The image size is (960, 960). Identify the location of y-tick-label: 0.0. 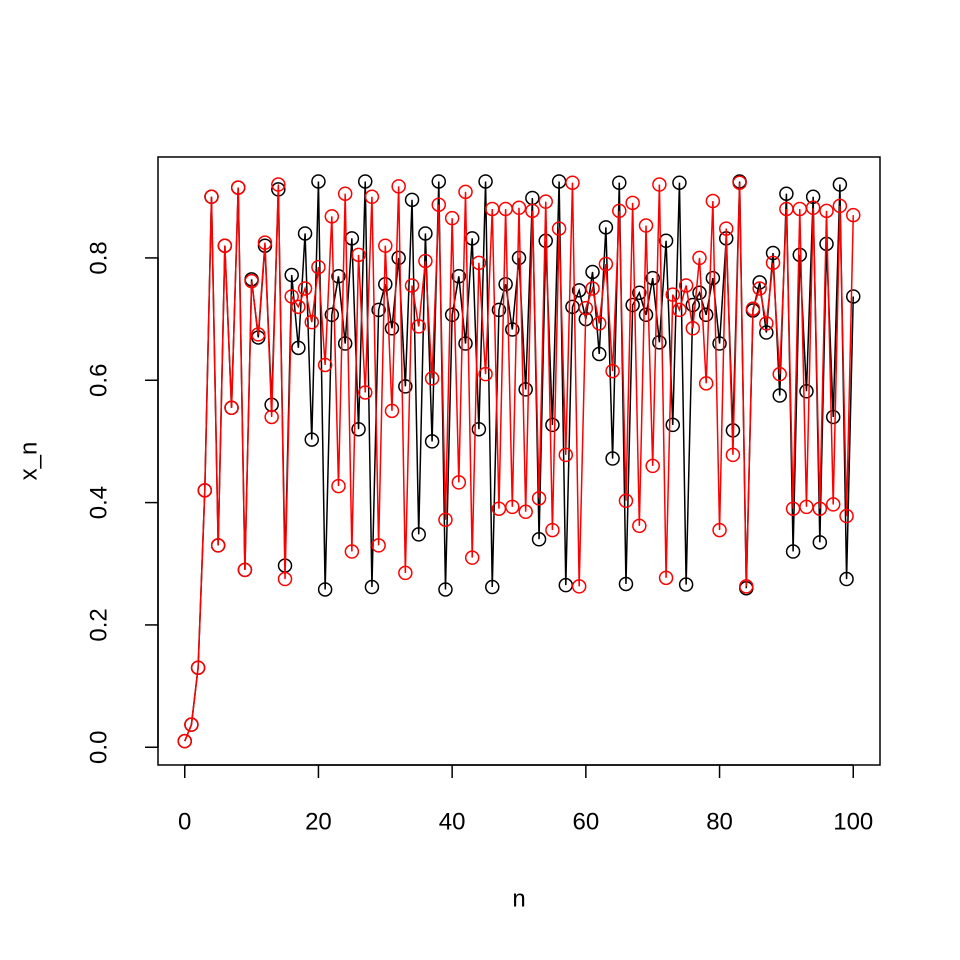
(98, 747).